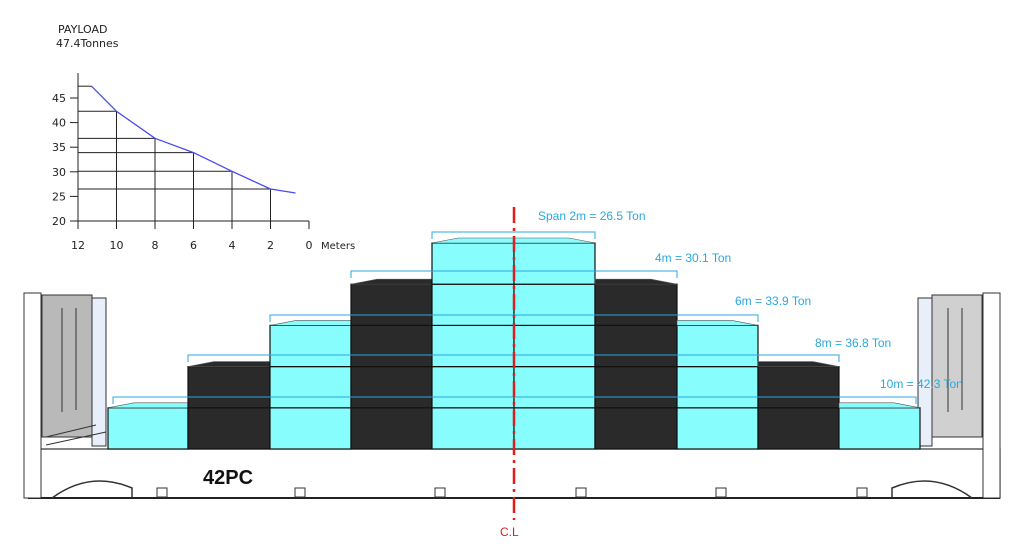 The width and height of the screenshot is (1024, 556). Describe the element at coordinates (92, 489) in the screenshot. I see `left-forklift-pocket` at that location.